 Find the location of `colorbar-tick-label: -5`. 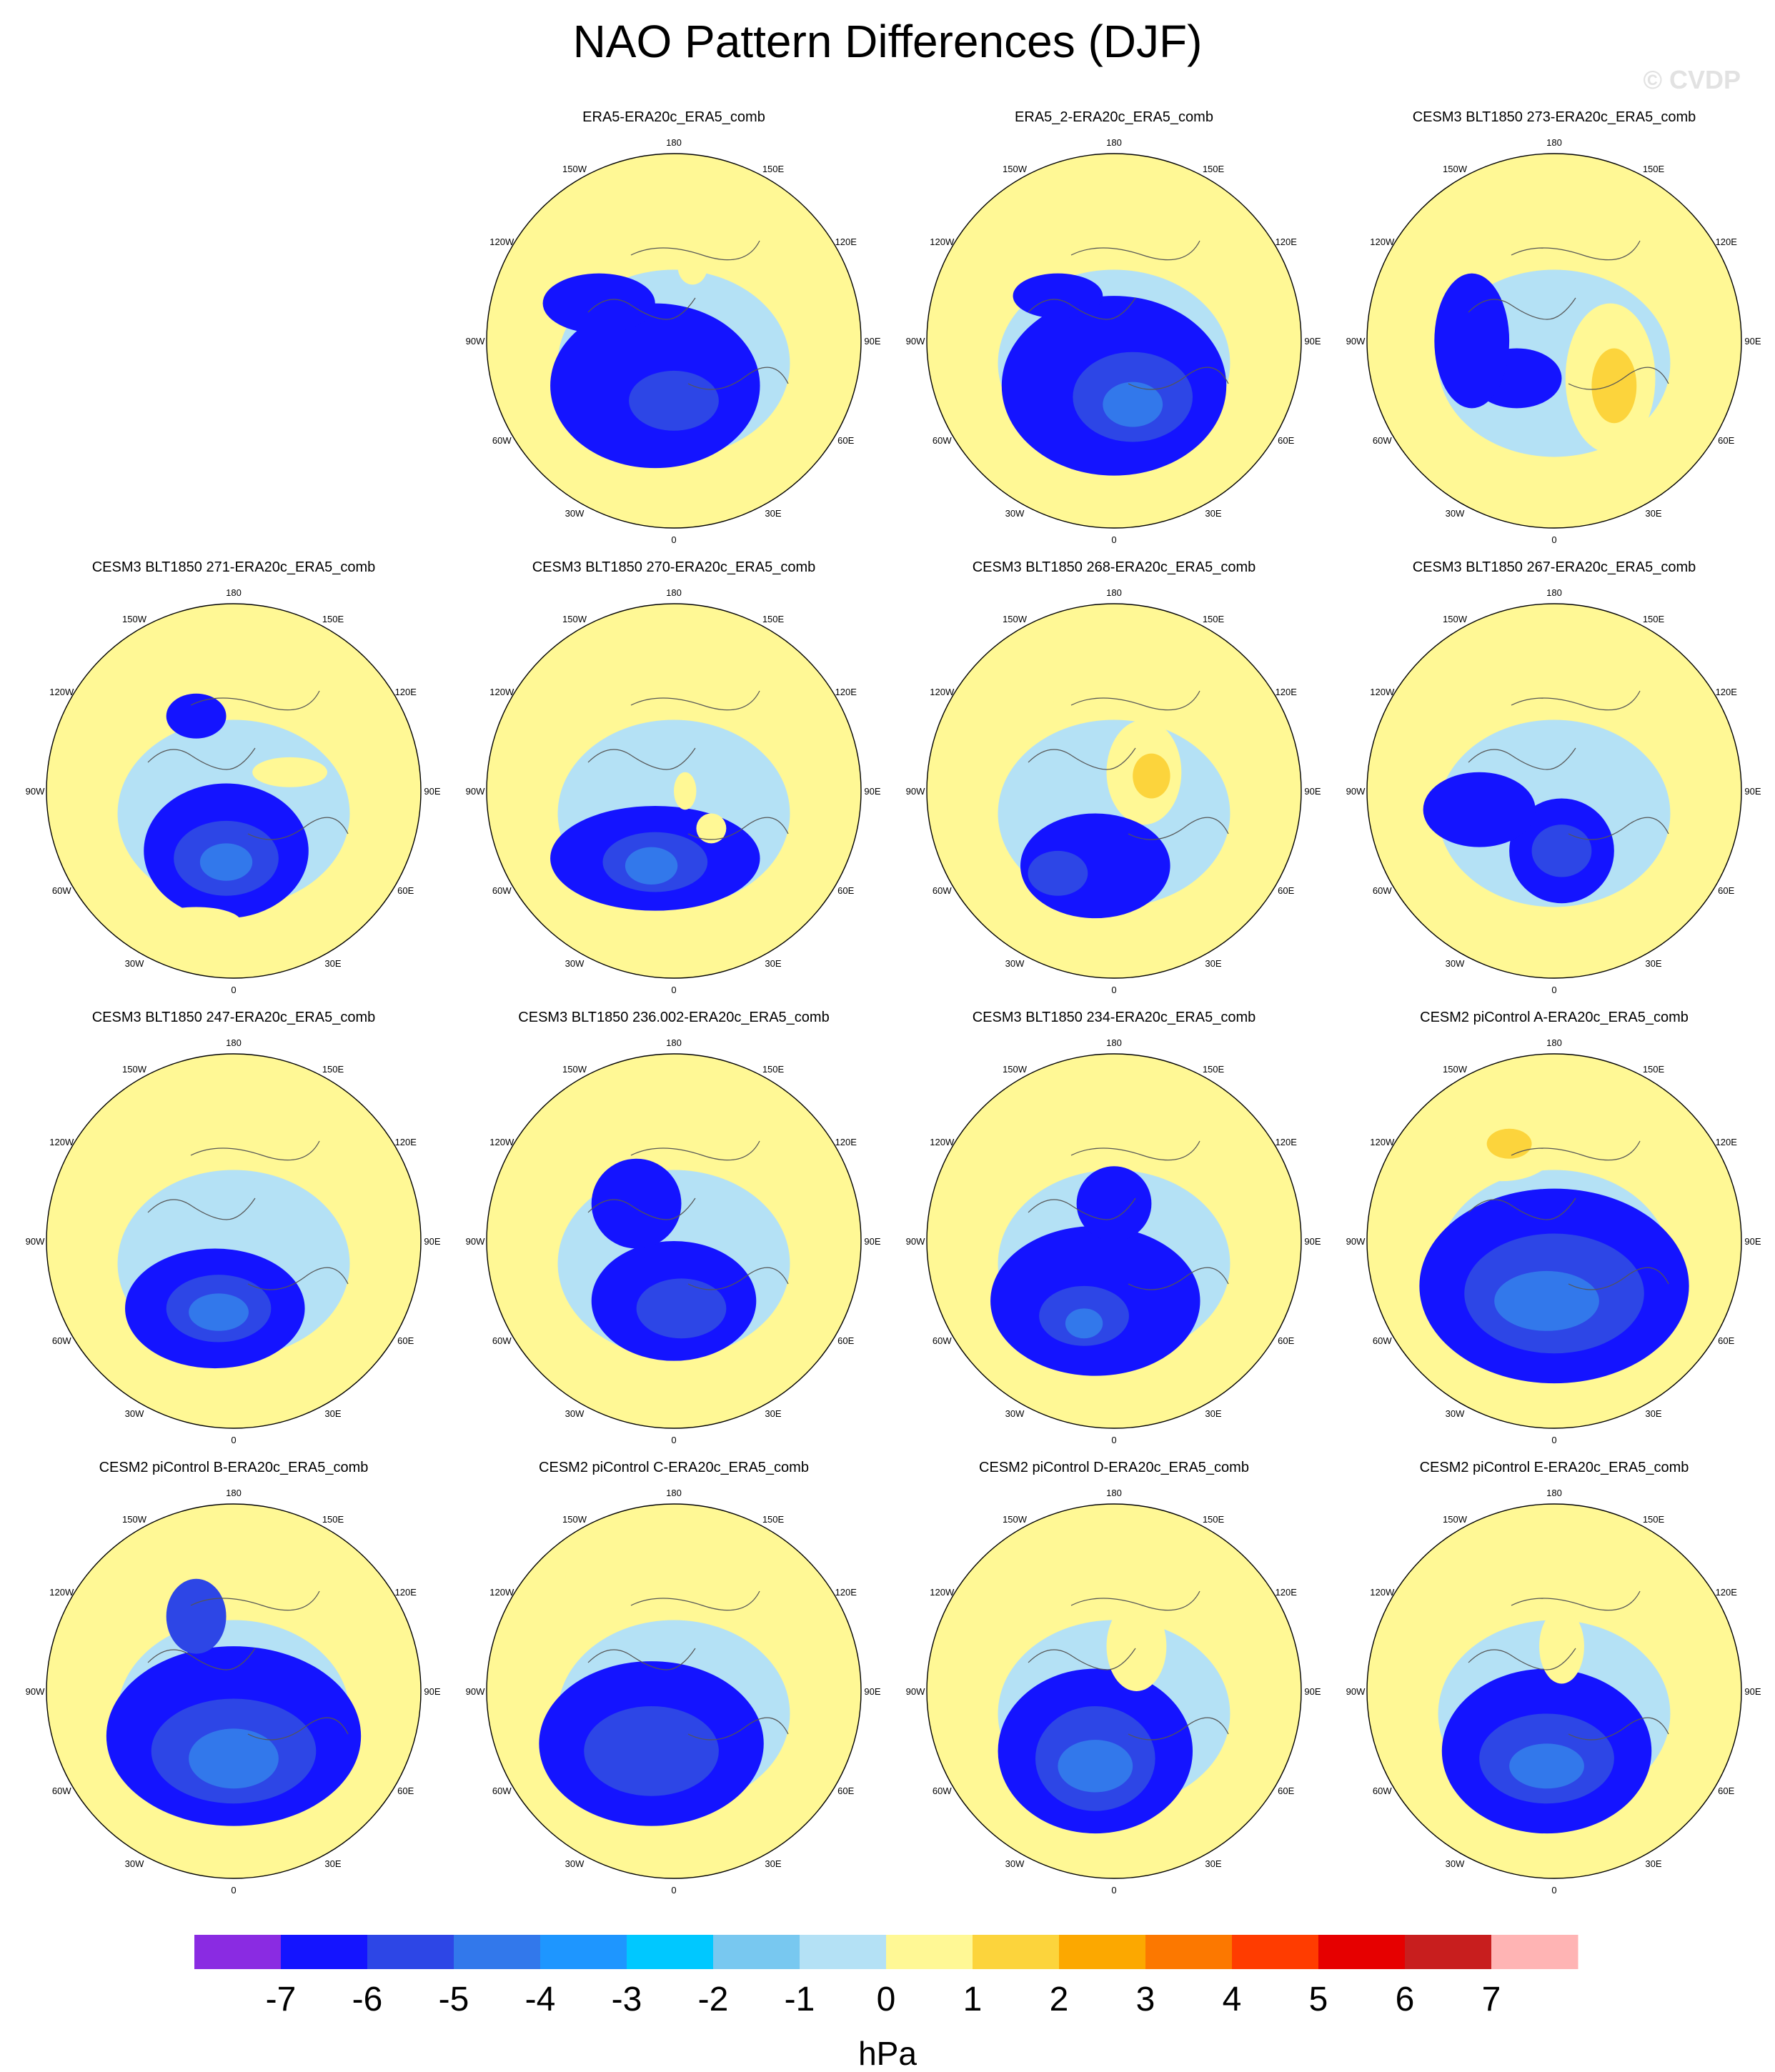

colorbar-tick-label: -5 is located at coordinates (454, 1999).